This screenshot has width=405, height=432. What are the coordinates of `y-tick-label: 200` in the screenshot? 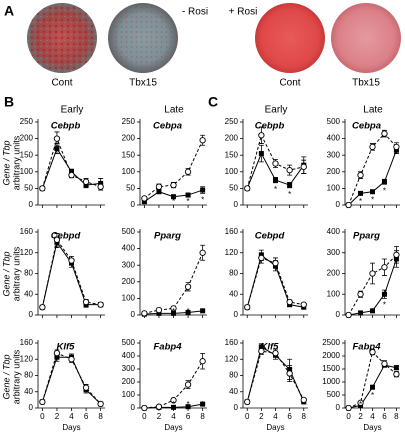 It's located at (129, 138).